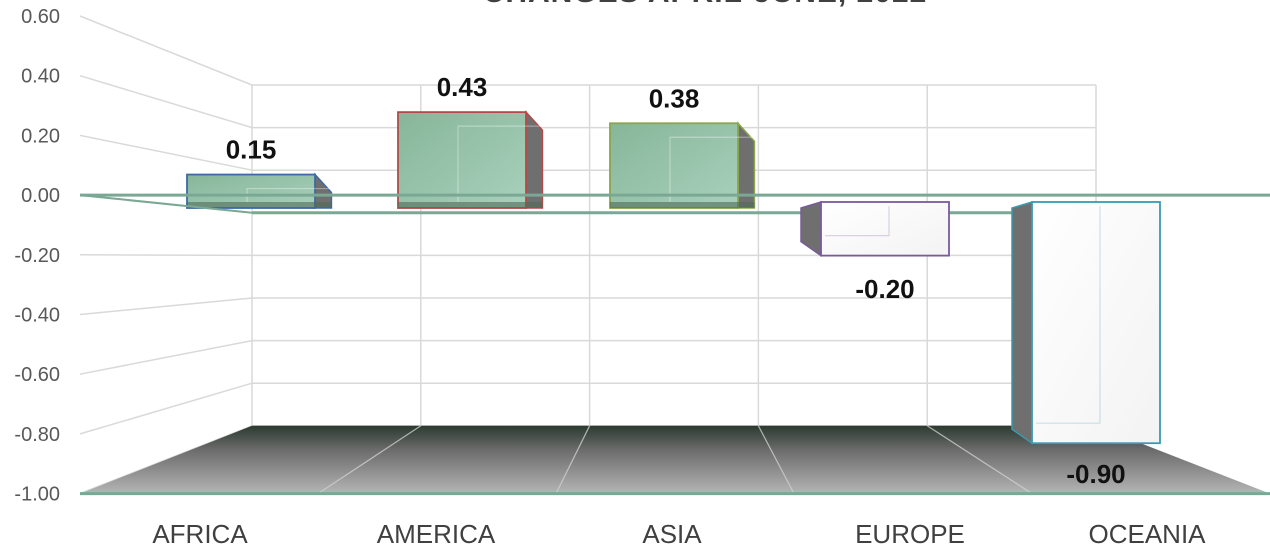 The width and height of the screenshot is (1270, 551). I want to click on y-tick-label: 0.00, so click(40, 196).